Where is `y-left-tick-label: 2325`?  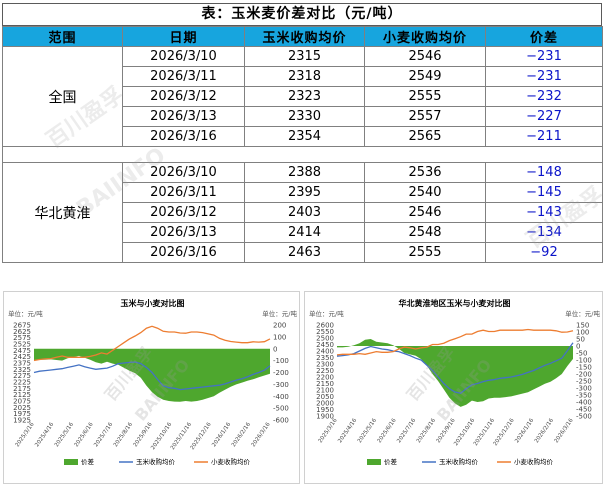
y-left-tick-label: 2325 is located at coordinates (22, 370).